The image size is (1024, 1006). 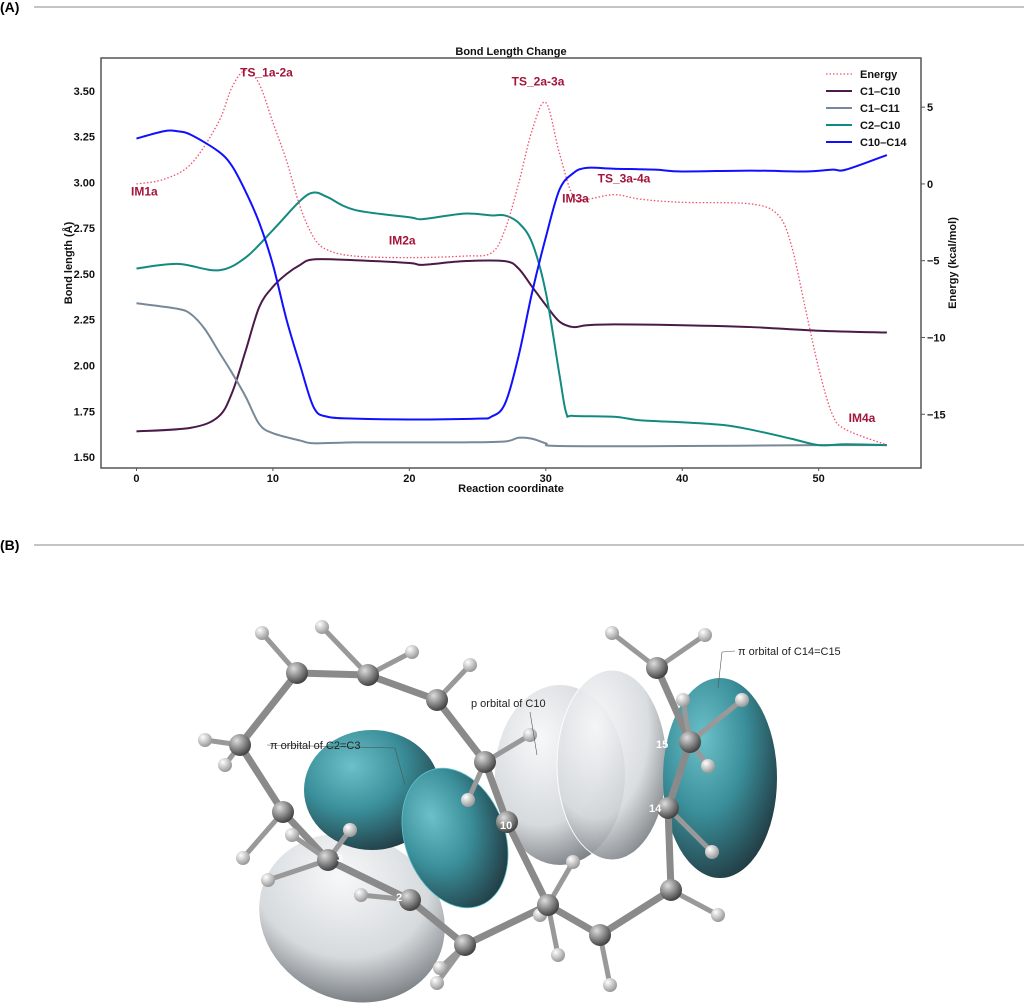 I want to click on y-tick-label: 3.00, so click(x=84, y=183).